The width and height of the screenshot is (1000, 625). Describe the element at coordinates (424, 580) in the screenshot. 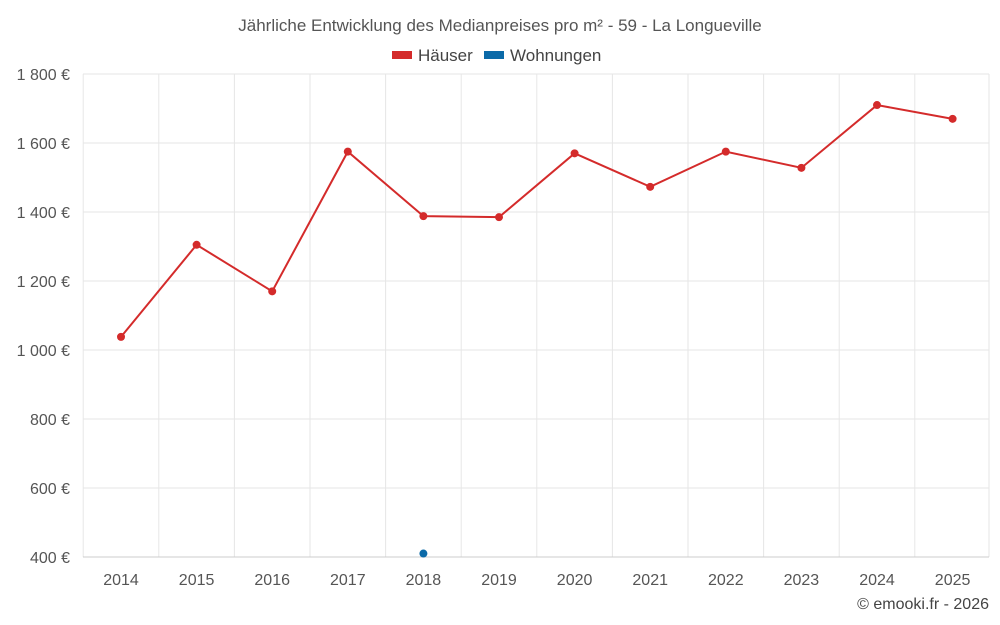

I see `x-tick-label: 2018` at that location.